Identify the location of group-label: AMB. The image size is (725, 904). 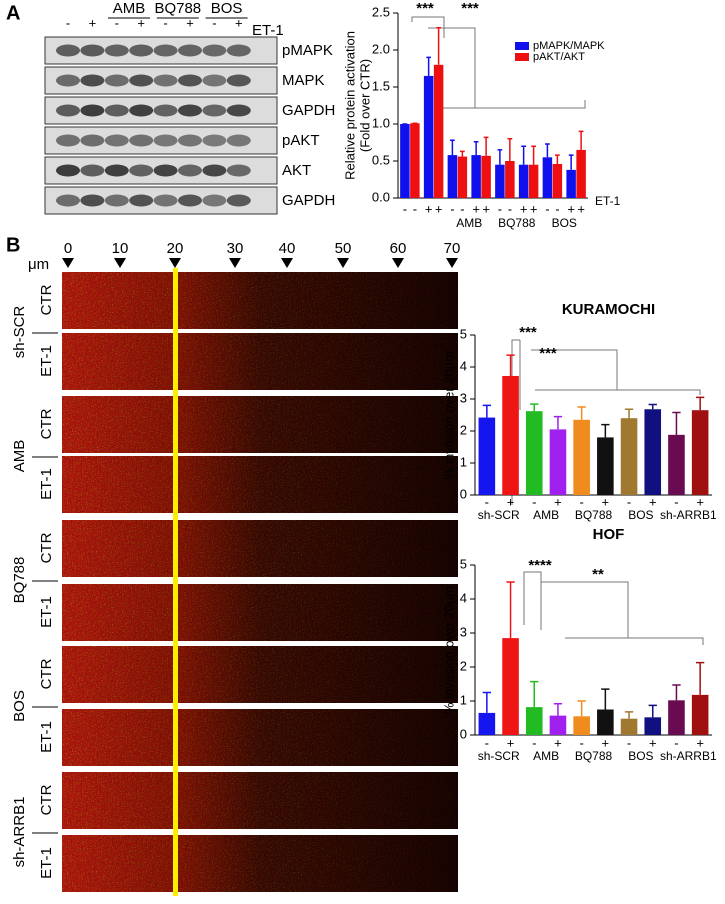
(546, 756).